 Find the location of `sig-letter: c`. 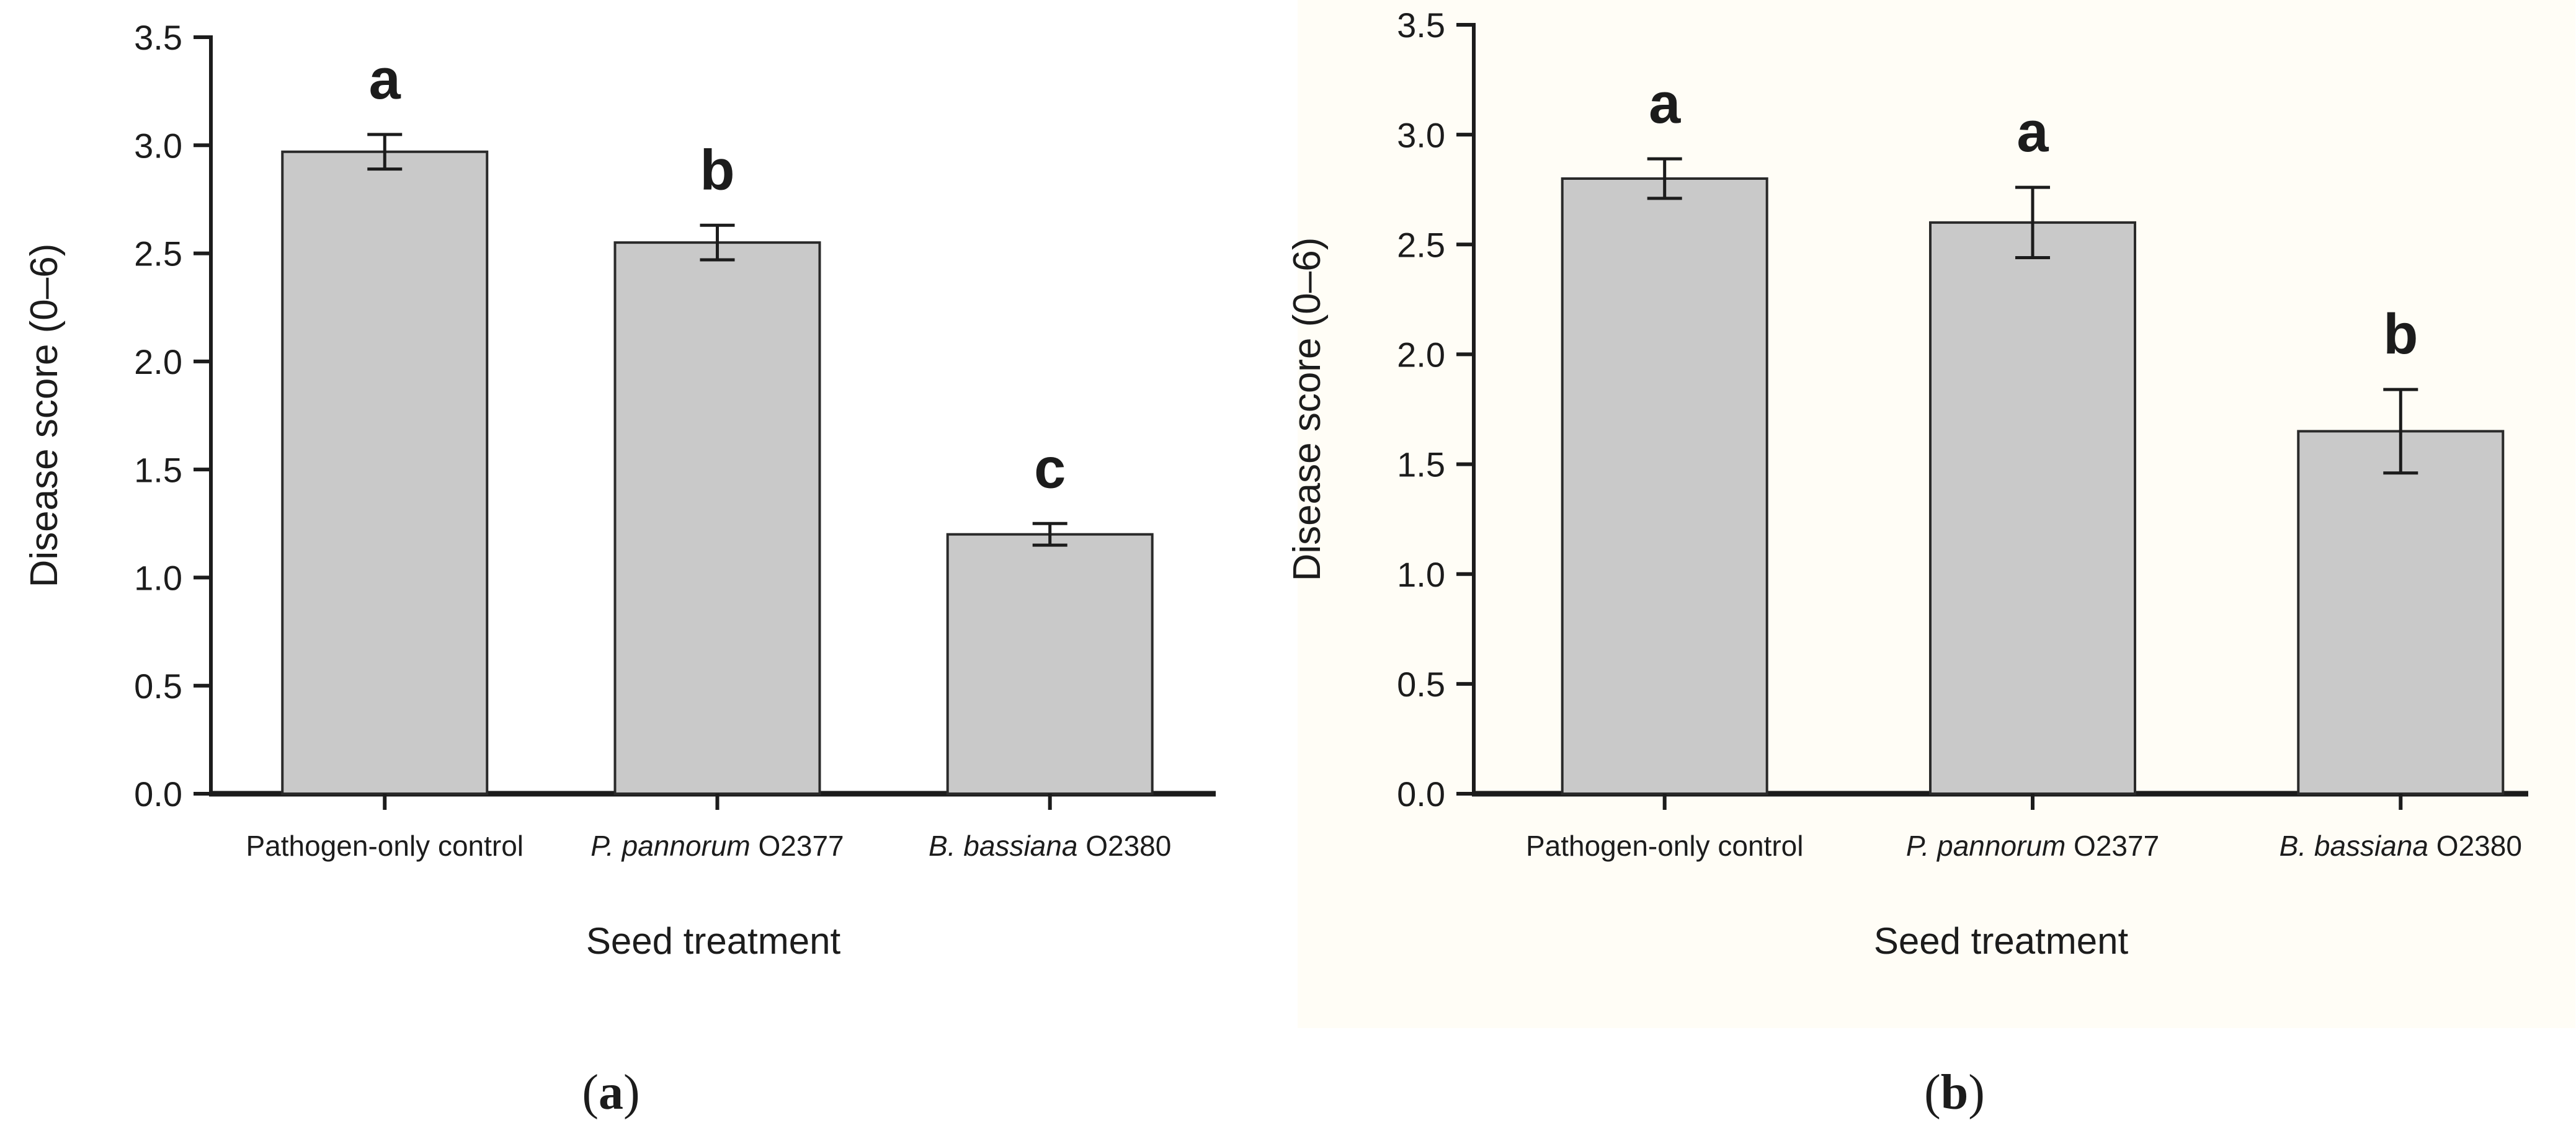

sig-letter: c is located at coordinates (1050, 468).